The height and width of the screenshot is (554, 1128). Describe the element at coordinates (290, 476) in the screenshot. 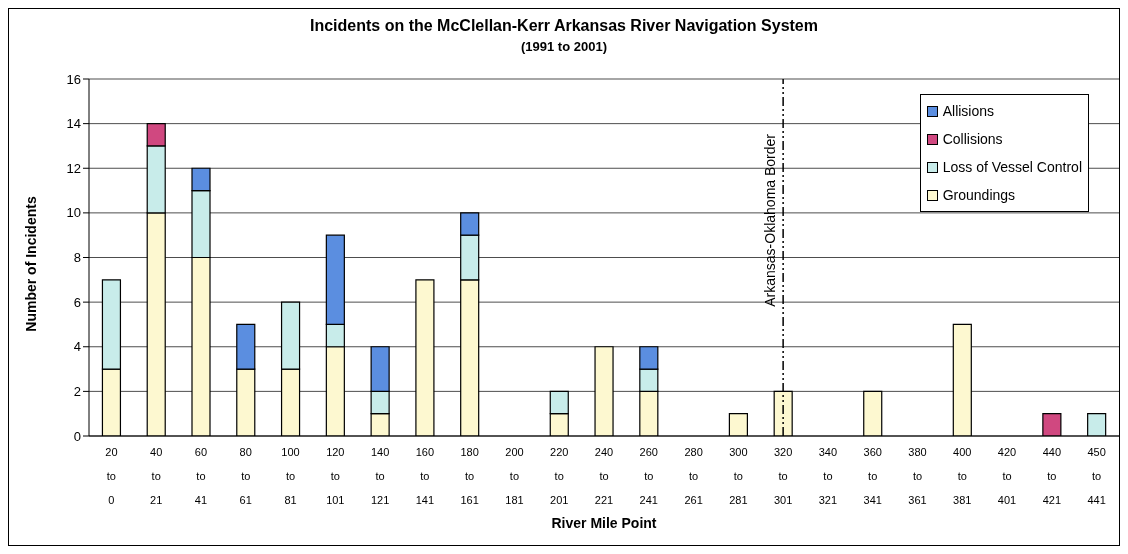

I see `x-tick-label: 100 to 81` at that location.